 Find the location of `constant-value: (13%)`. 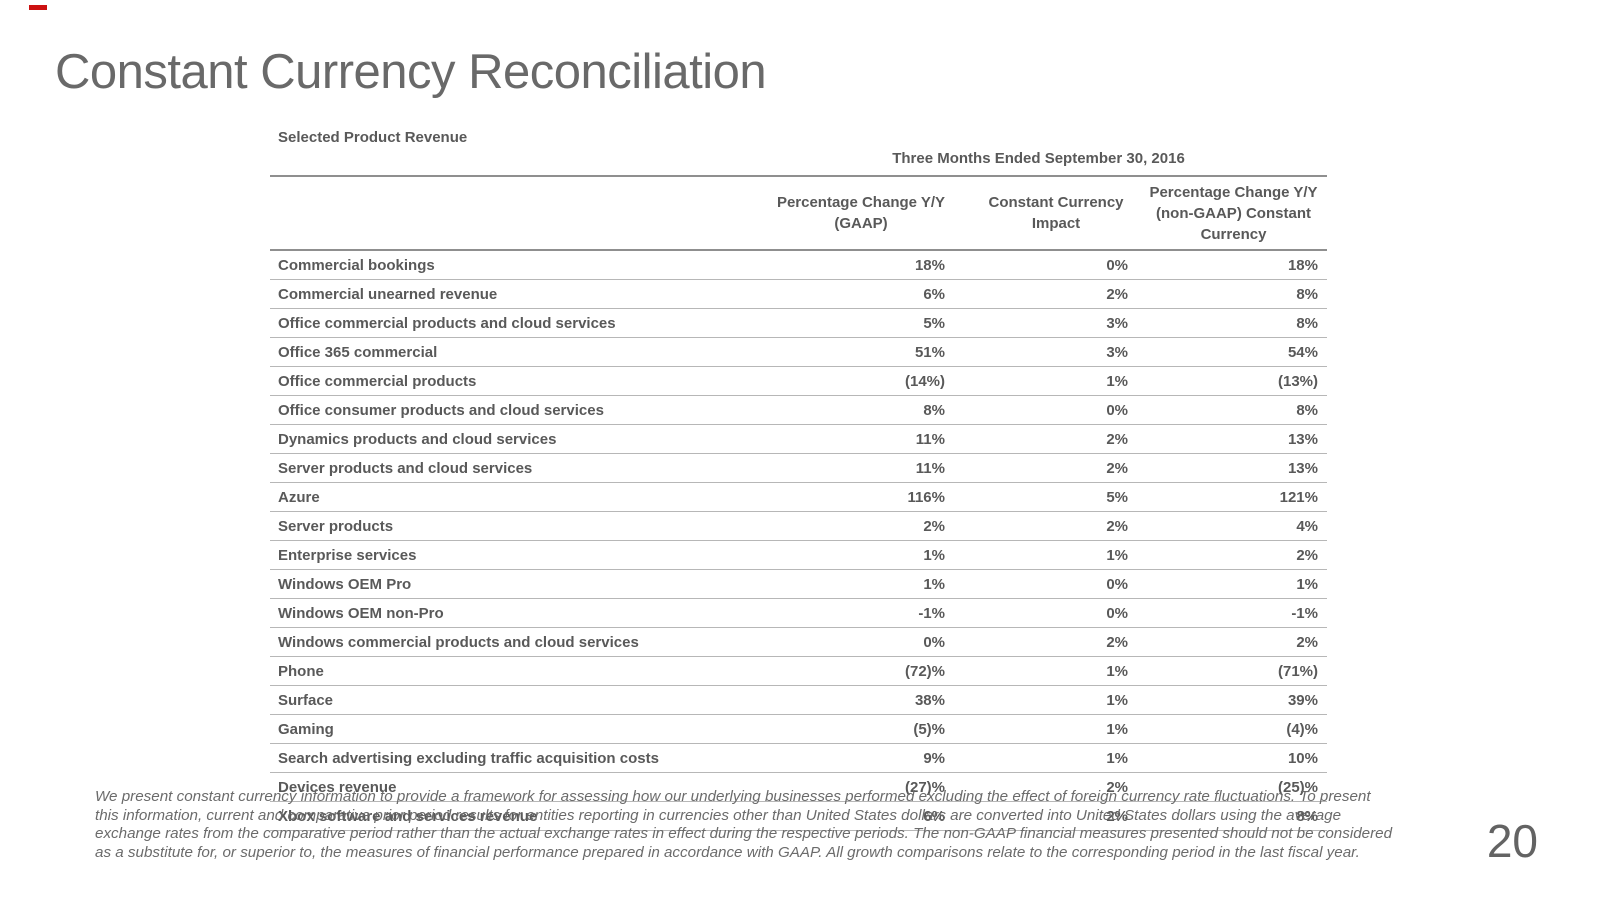

constant-value: (13%) is located at coordinates (1233, 381).